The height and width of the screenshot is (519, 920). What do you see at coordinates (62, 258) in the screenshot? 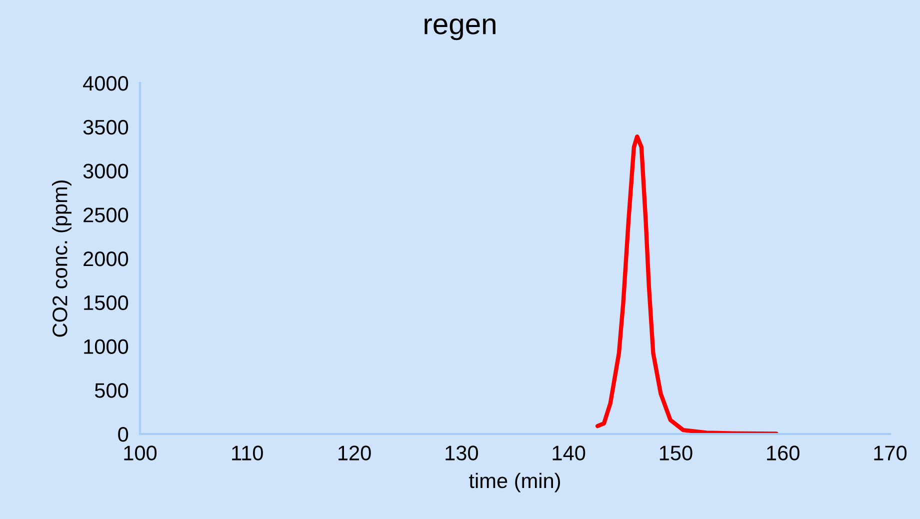
I see `y-axis-title: CO2 conc. (ppm)` at bounding box center [62, 258].